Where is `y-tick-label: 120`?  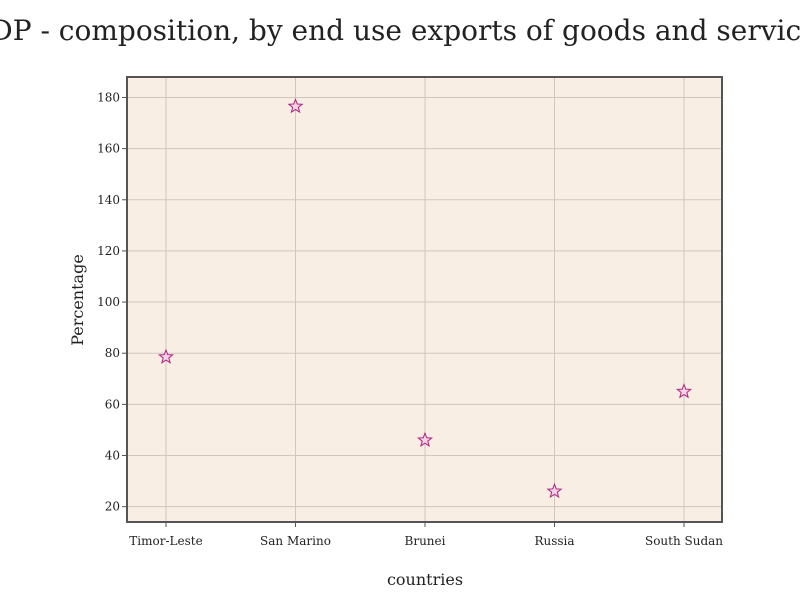
y-tick-label: 120 is located at coordinates (108, 251).